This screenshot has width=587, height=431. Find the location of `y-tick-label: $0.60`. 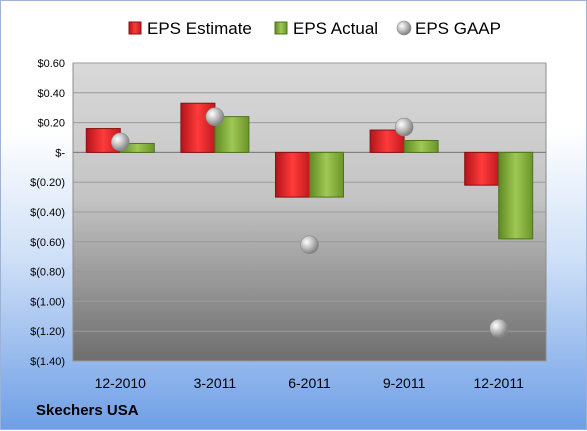

y-tick-label: $0.60 is located at coordinates (51, 64).